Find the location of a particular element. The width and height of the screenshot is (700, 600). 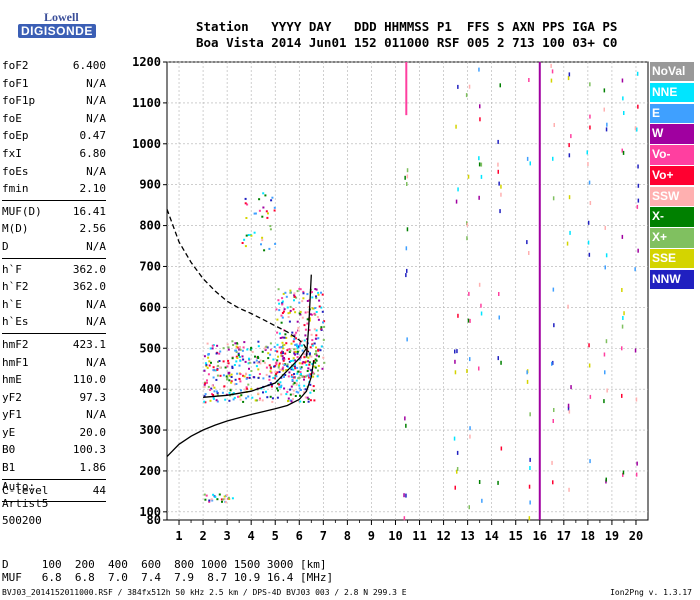

x-tick-label: 12 is located at coordinates (443, 536).